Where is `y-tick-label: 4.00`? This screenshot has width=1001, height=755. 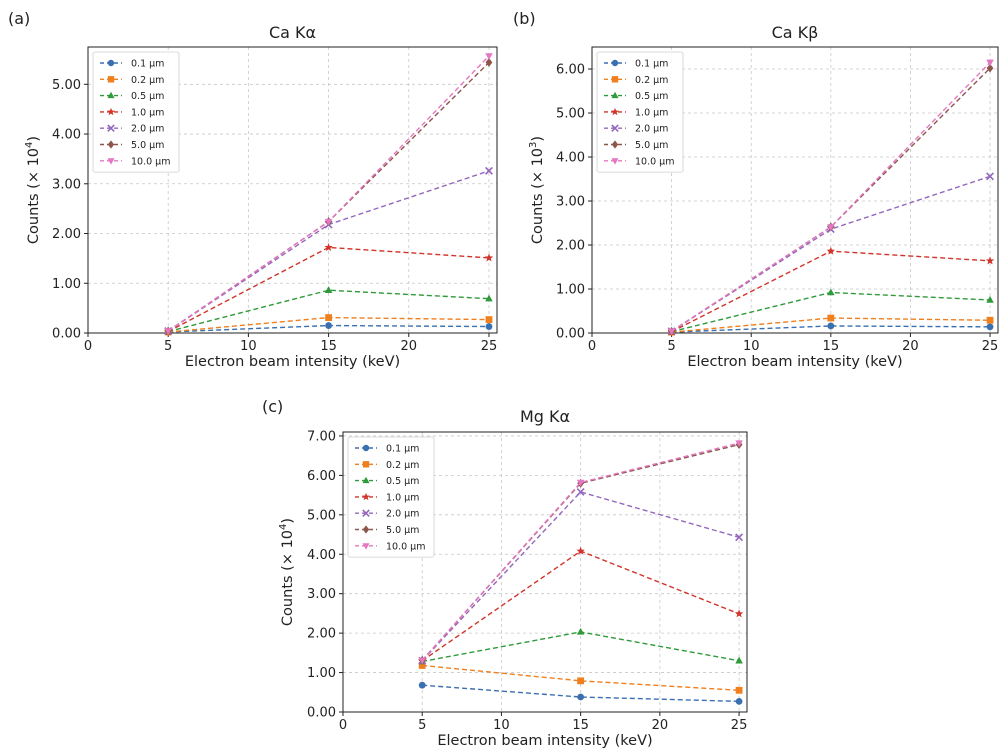
y-tick-label: 4.00 is located at coordinates (66, 135).